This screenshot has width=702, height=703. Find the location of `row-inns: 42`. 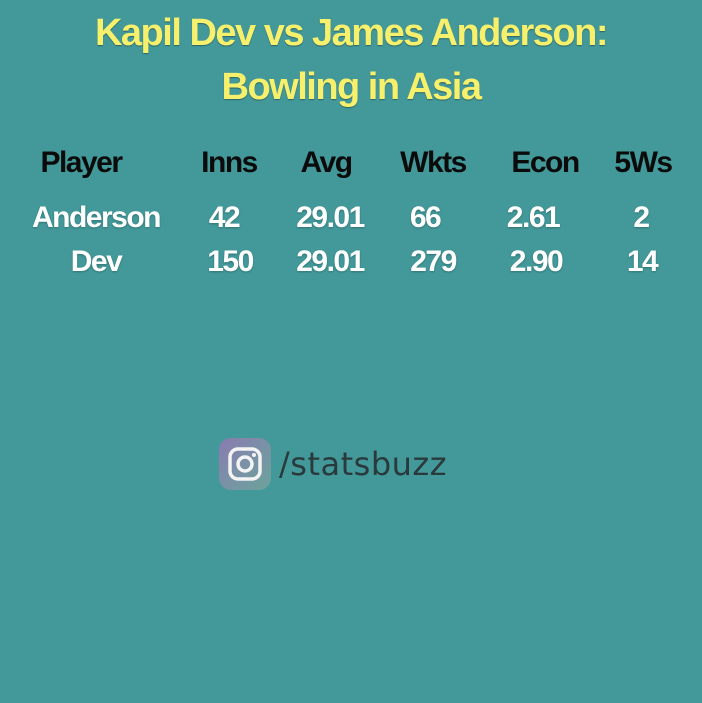

row-inns: 42 is located at coordinates (224, 217).